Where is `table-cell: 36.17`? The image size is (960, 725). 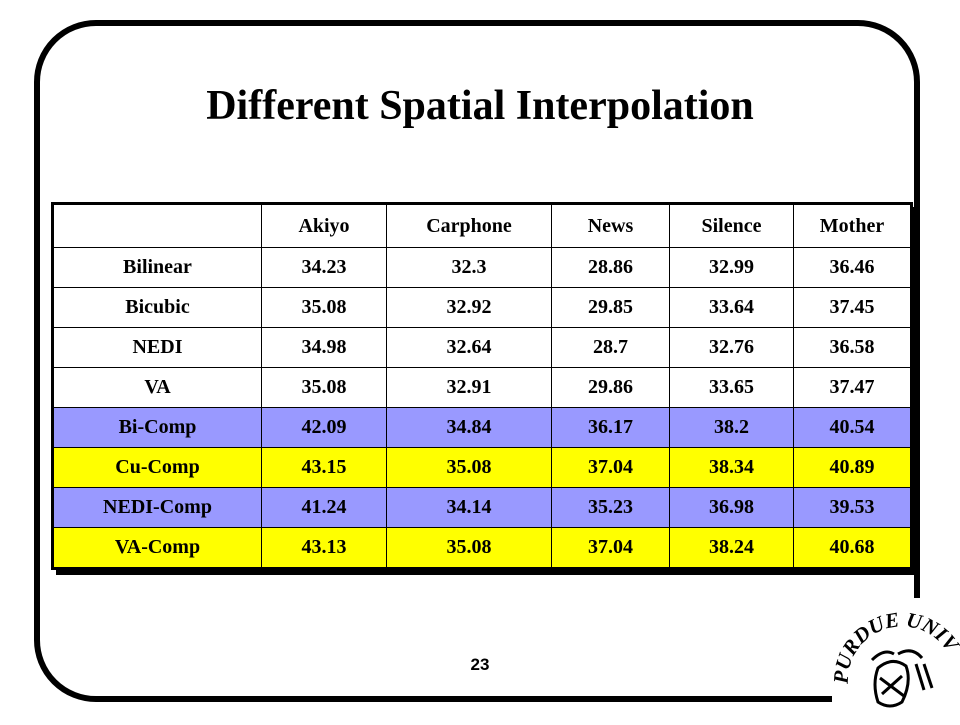 table-cell: 36.17 is located at coordinates (610, 427).